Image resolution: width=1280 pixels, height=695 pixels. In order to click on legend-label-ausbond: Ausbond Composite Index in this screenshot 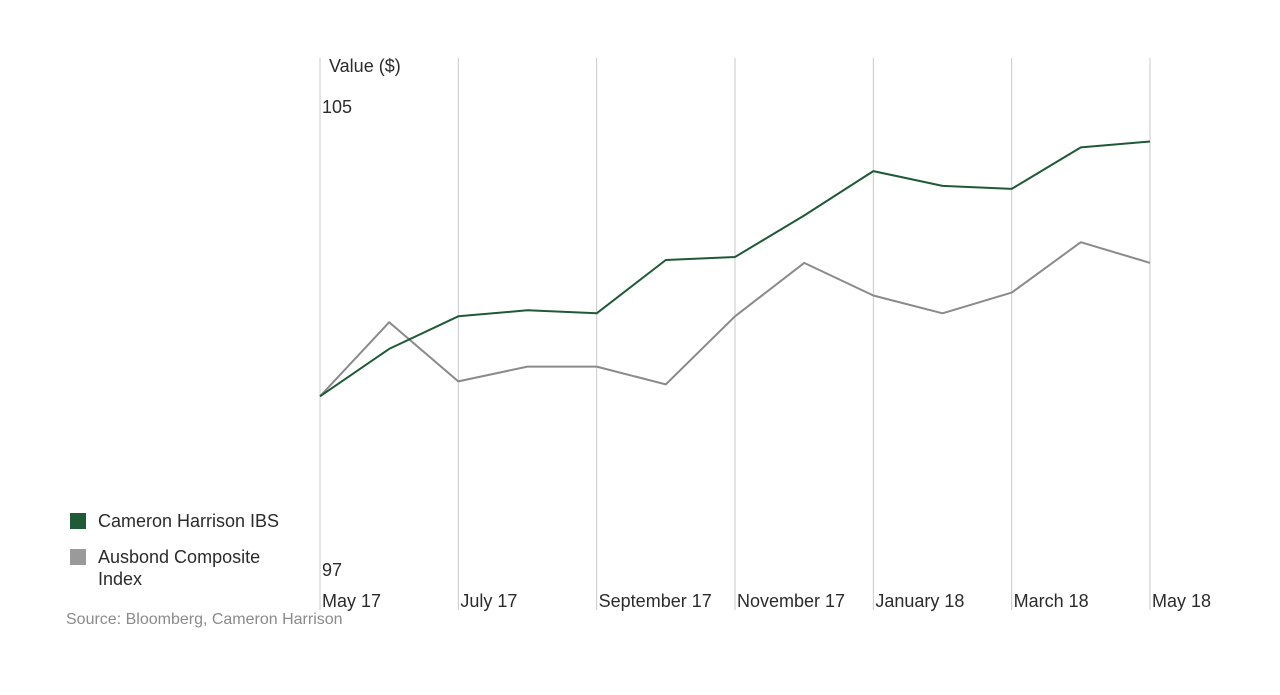, I will do `click(179, 568)`.